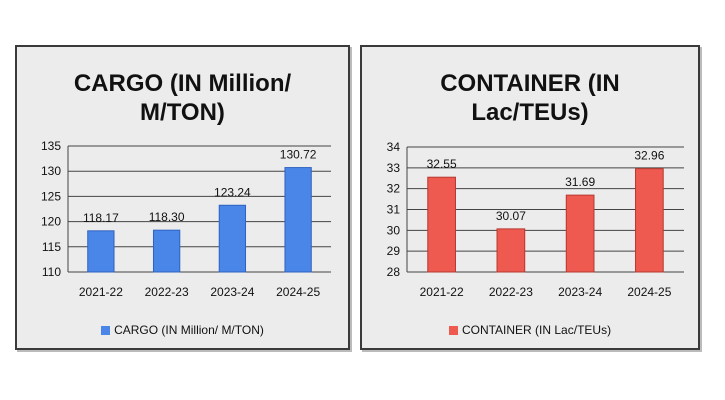 This screenshot has width=725, height=400. Describe the element at coordinates (442, 292) in the screenshot. I see `container-x-tick-label: 2021-22` at that location.